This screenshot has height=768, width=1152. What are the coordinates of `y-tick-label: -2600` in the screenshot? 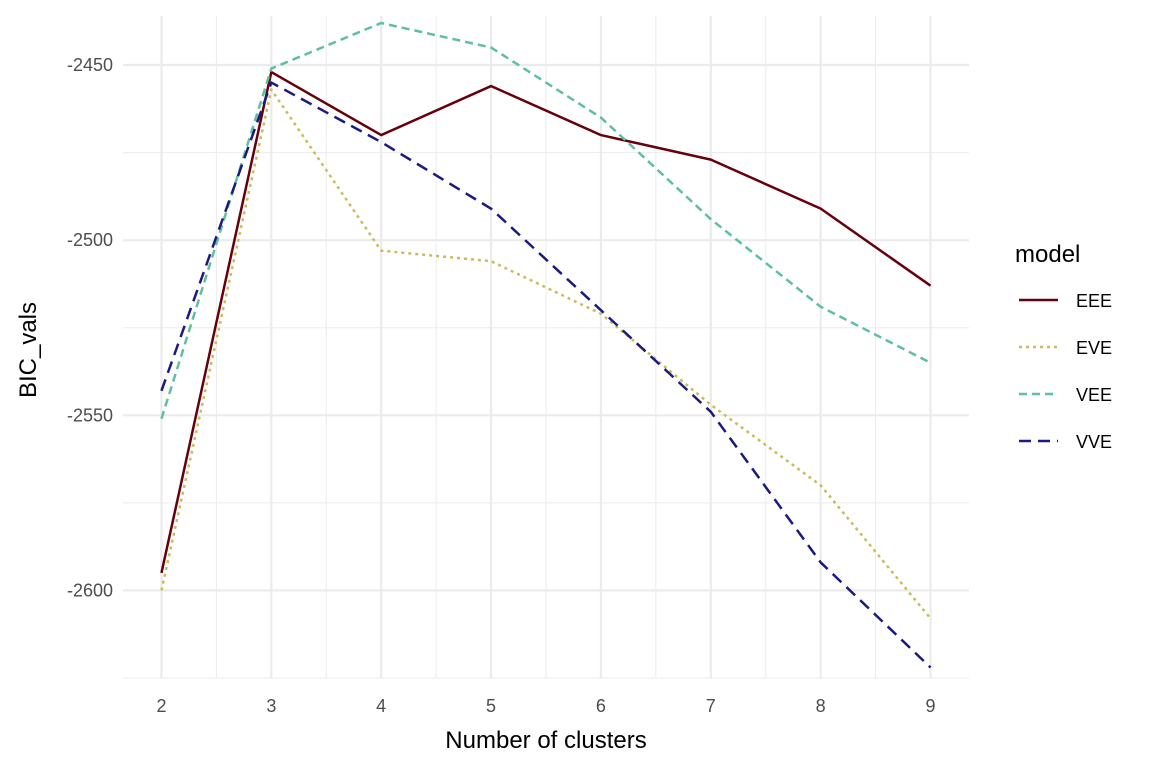 It's located at (90, 590).